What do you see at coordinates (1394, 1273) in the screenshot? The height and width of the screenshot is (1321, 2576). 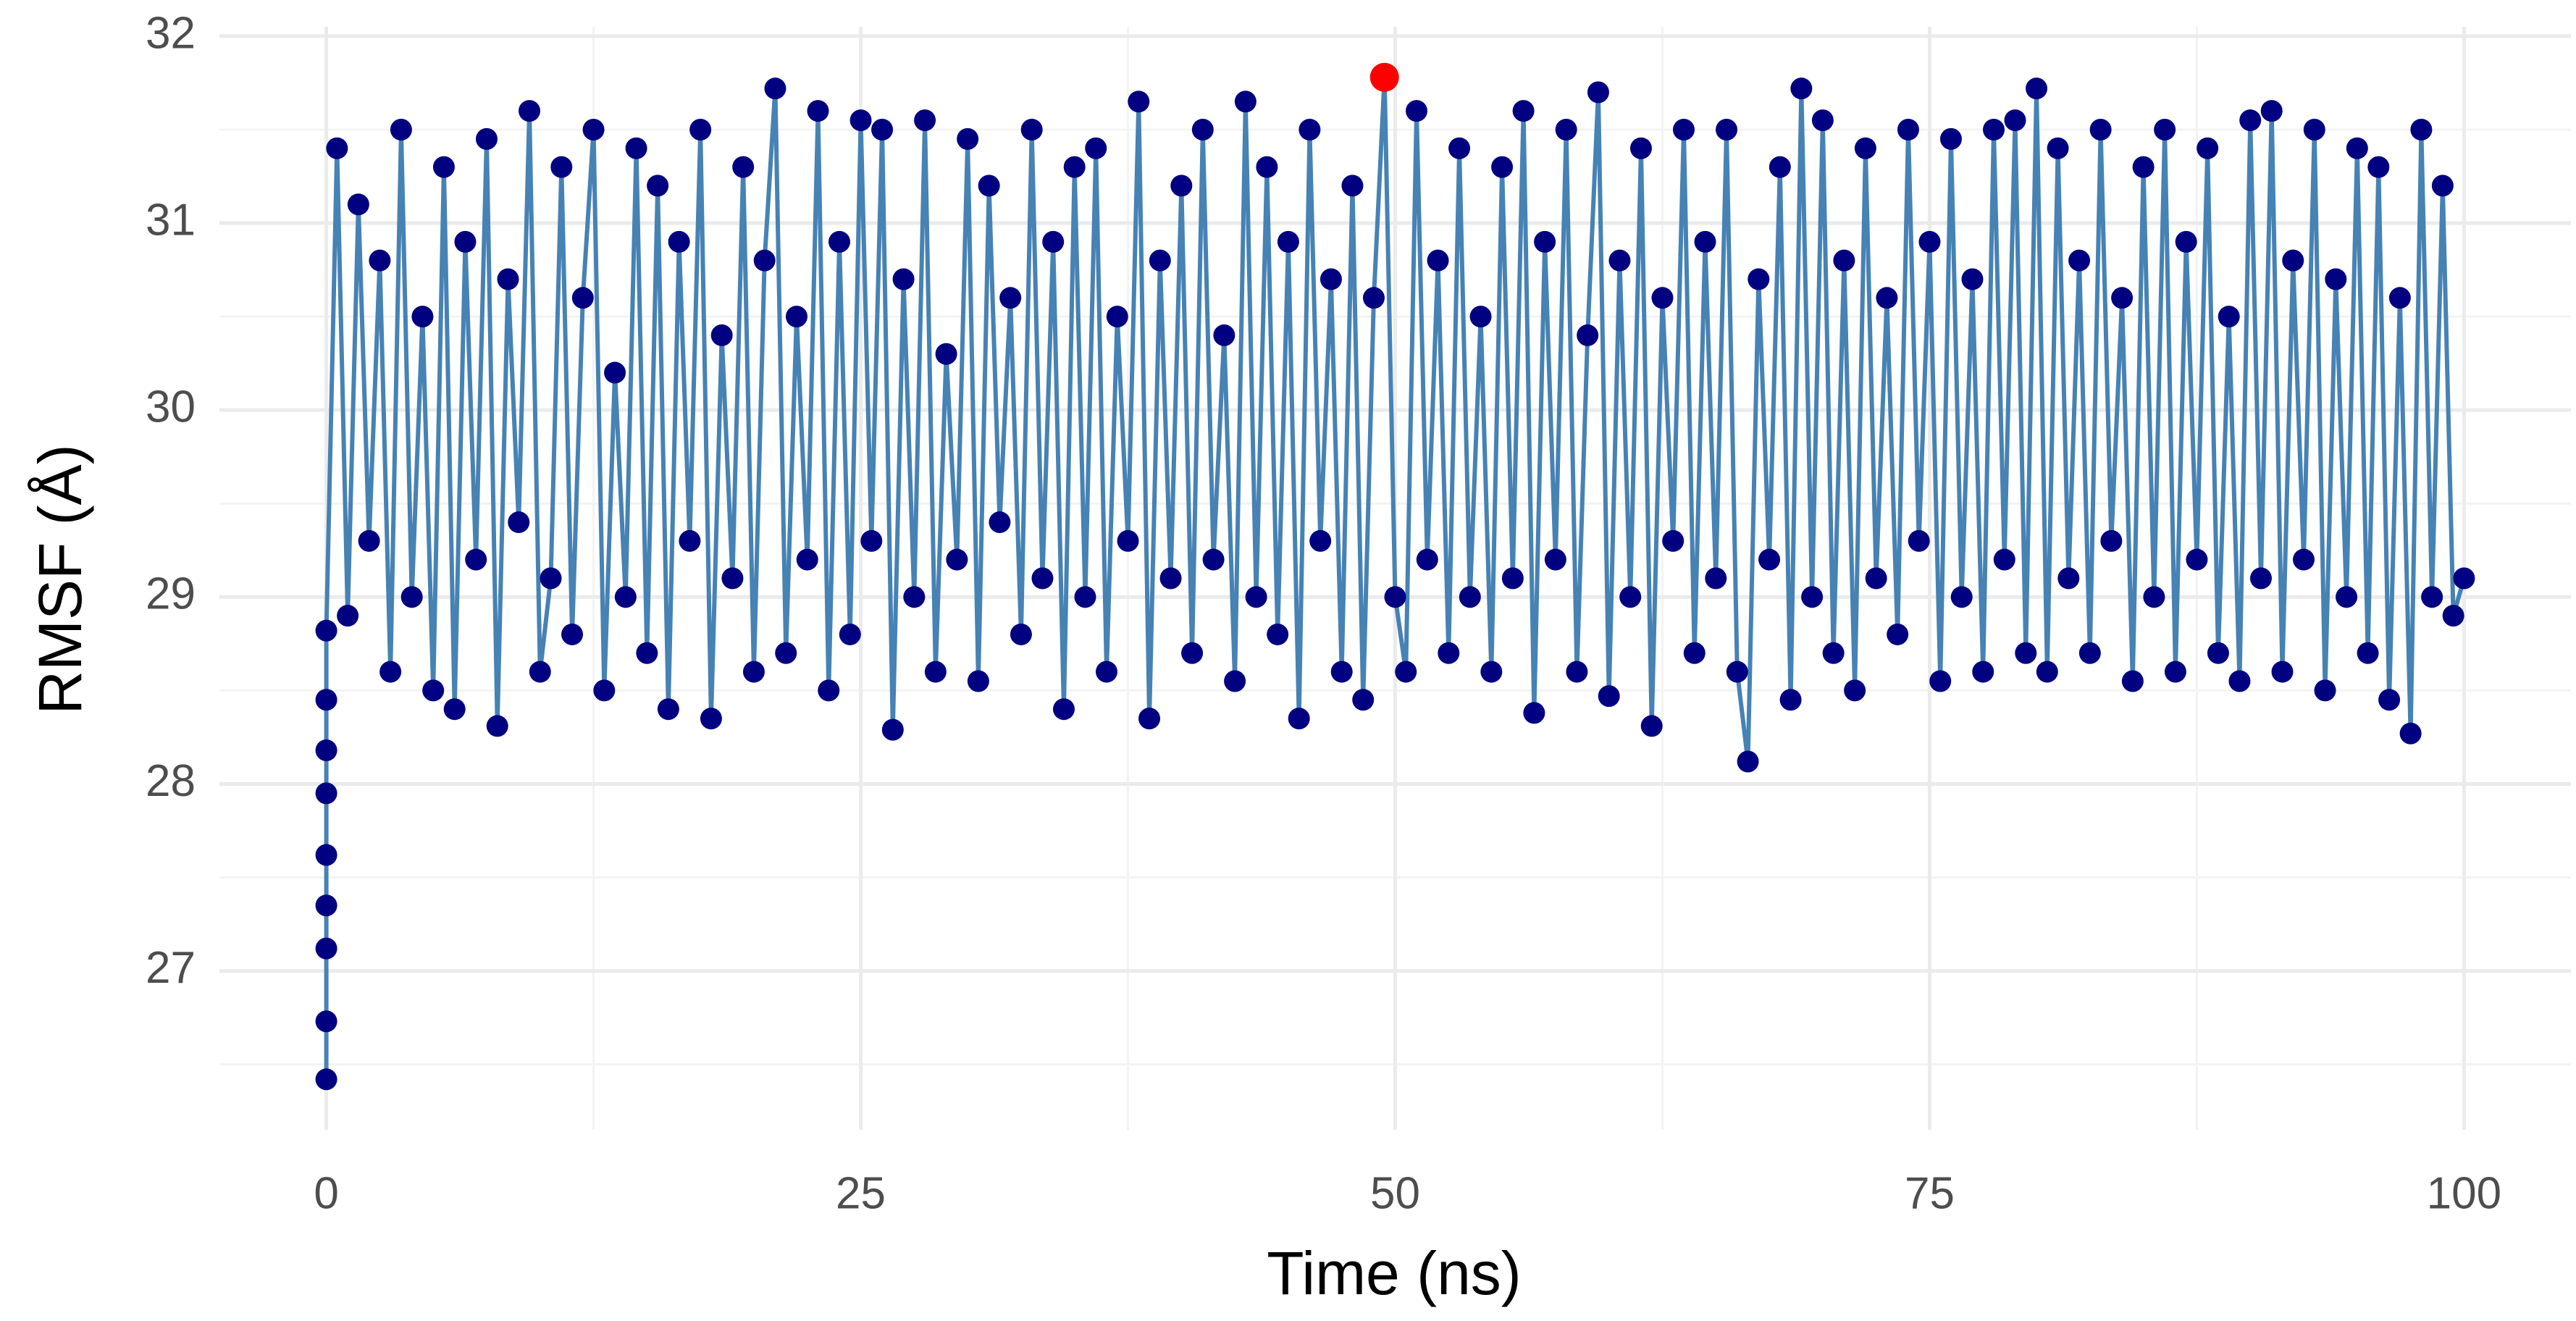 I see `x-axis-title: Time (ns)` at bounding box center [1394, 1273].